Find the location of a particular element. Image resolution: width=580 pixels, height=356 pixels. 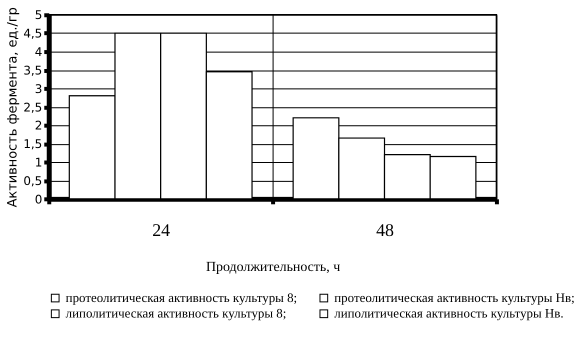

y-tick-label: 0,5 is located at coordinates (32, 181).